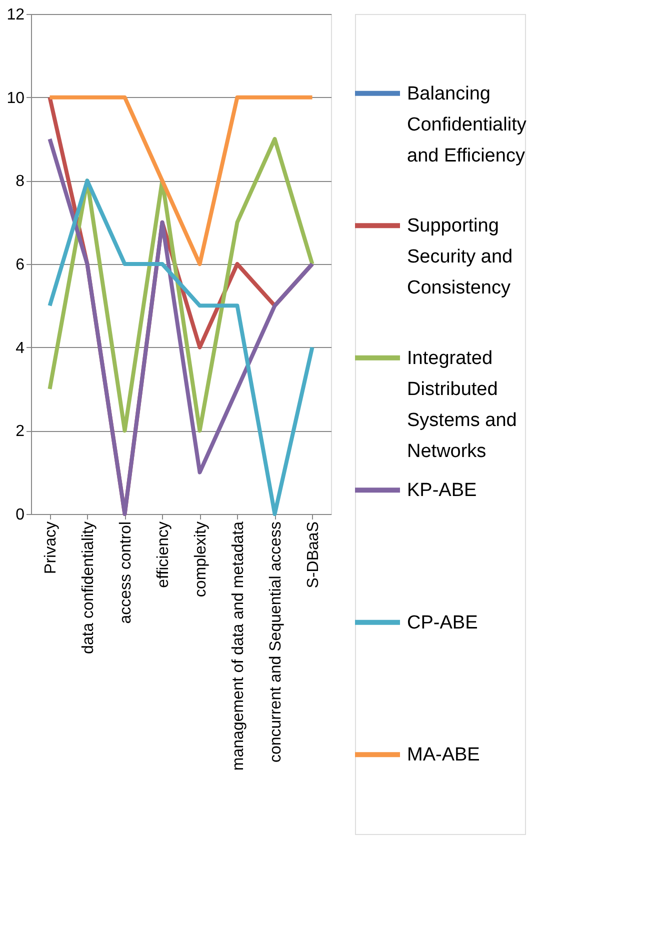 The height and width of the screenshot is (952, 647). I want to click on y-tick-label: 2, so click(20, 431).